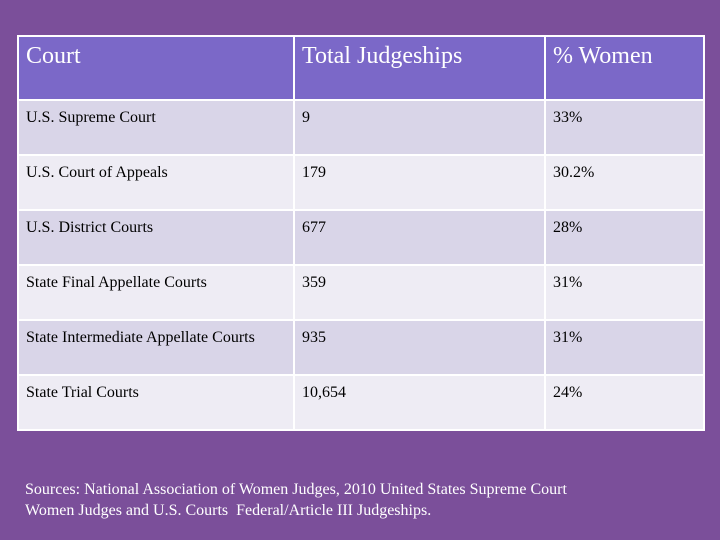 The height and width of the screenshot is (540, 720). Describe the element at coordinates (624, 68) in the screenshot. I see `header-percent-women: % Women` at that location.